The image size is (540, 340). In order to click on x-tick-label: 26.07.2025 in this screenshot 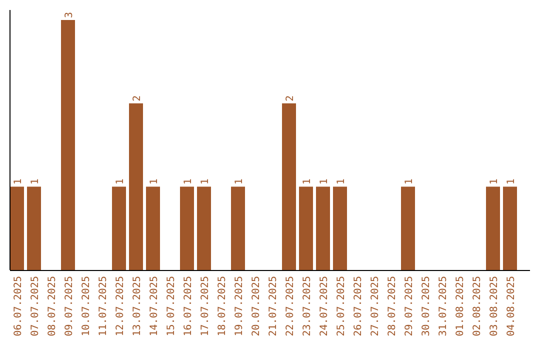, I will do `click(358, 306)`.